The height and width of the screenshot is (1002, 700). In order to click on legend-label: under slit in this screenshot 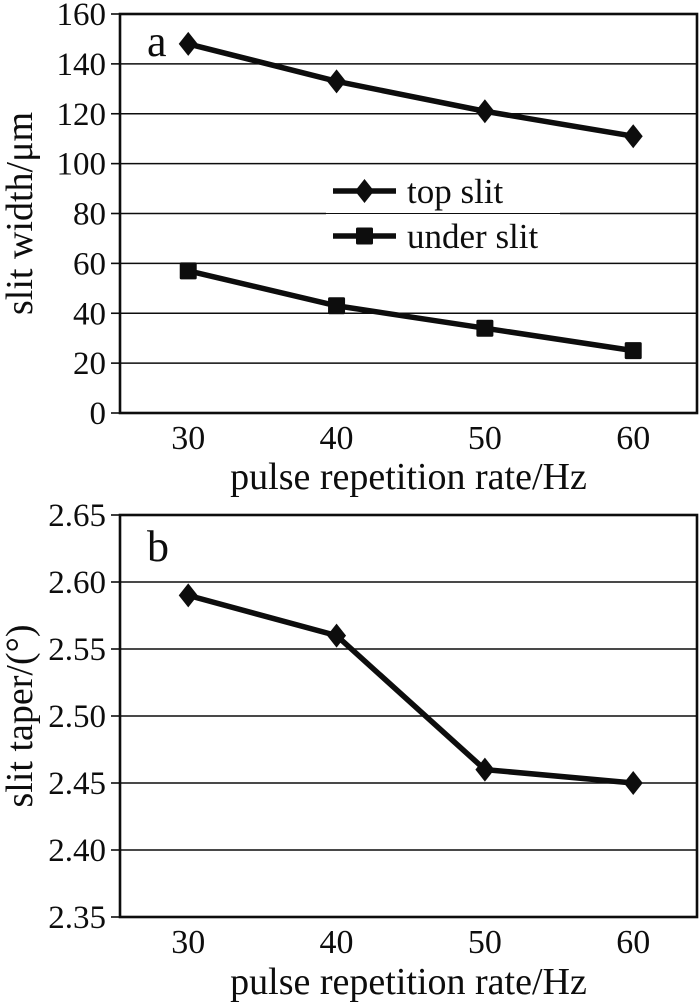, I will do `click(473, 236)`.